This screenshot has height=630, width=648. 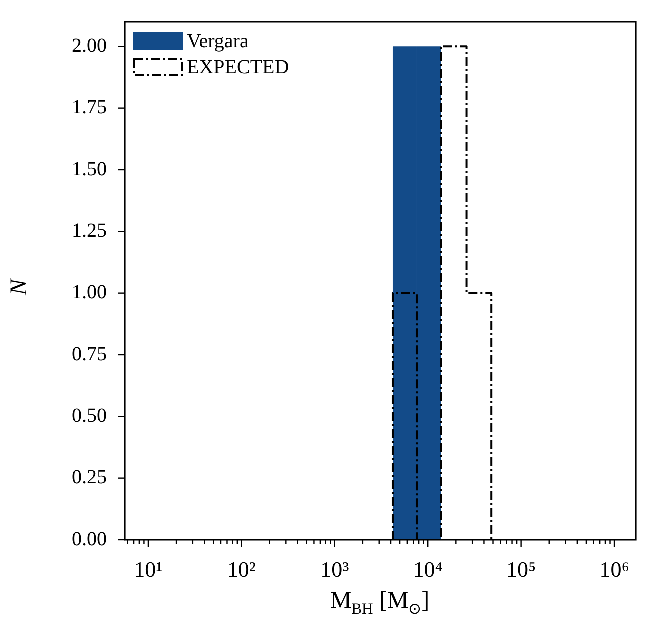 What do you see at coordinates (89, 415) in the screenshot?
I see `y-tick-label: 0.50` at bounding box center [89, 415].